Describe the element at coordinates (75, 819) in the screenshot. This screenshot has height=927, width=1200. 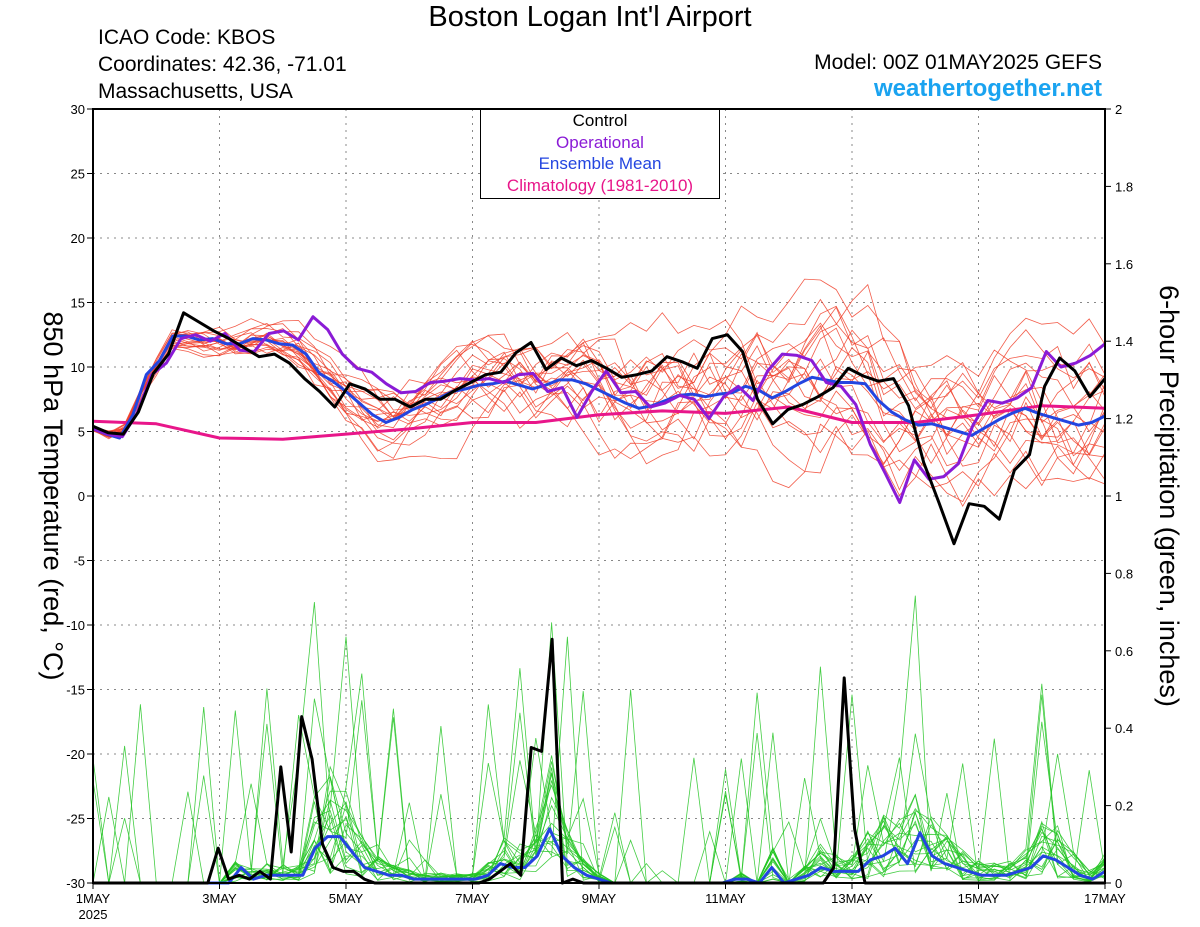
I see `y-left-tick-label: -25` at that location.